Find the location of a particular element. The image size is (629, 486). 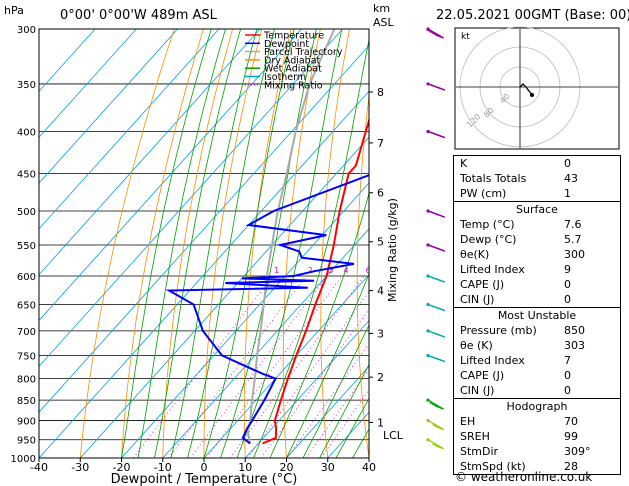

km-label: km is located at coordinates (382, 8).